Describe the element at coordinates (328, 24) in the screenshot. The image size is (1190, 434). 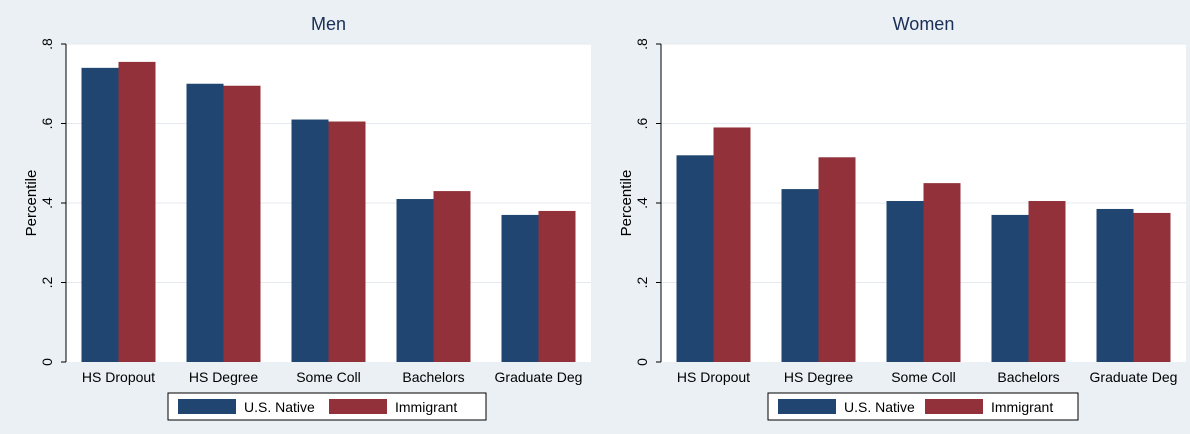
I see `chart-title: Men` at that location.